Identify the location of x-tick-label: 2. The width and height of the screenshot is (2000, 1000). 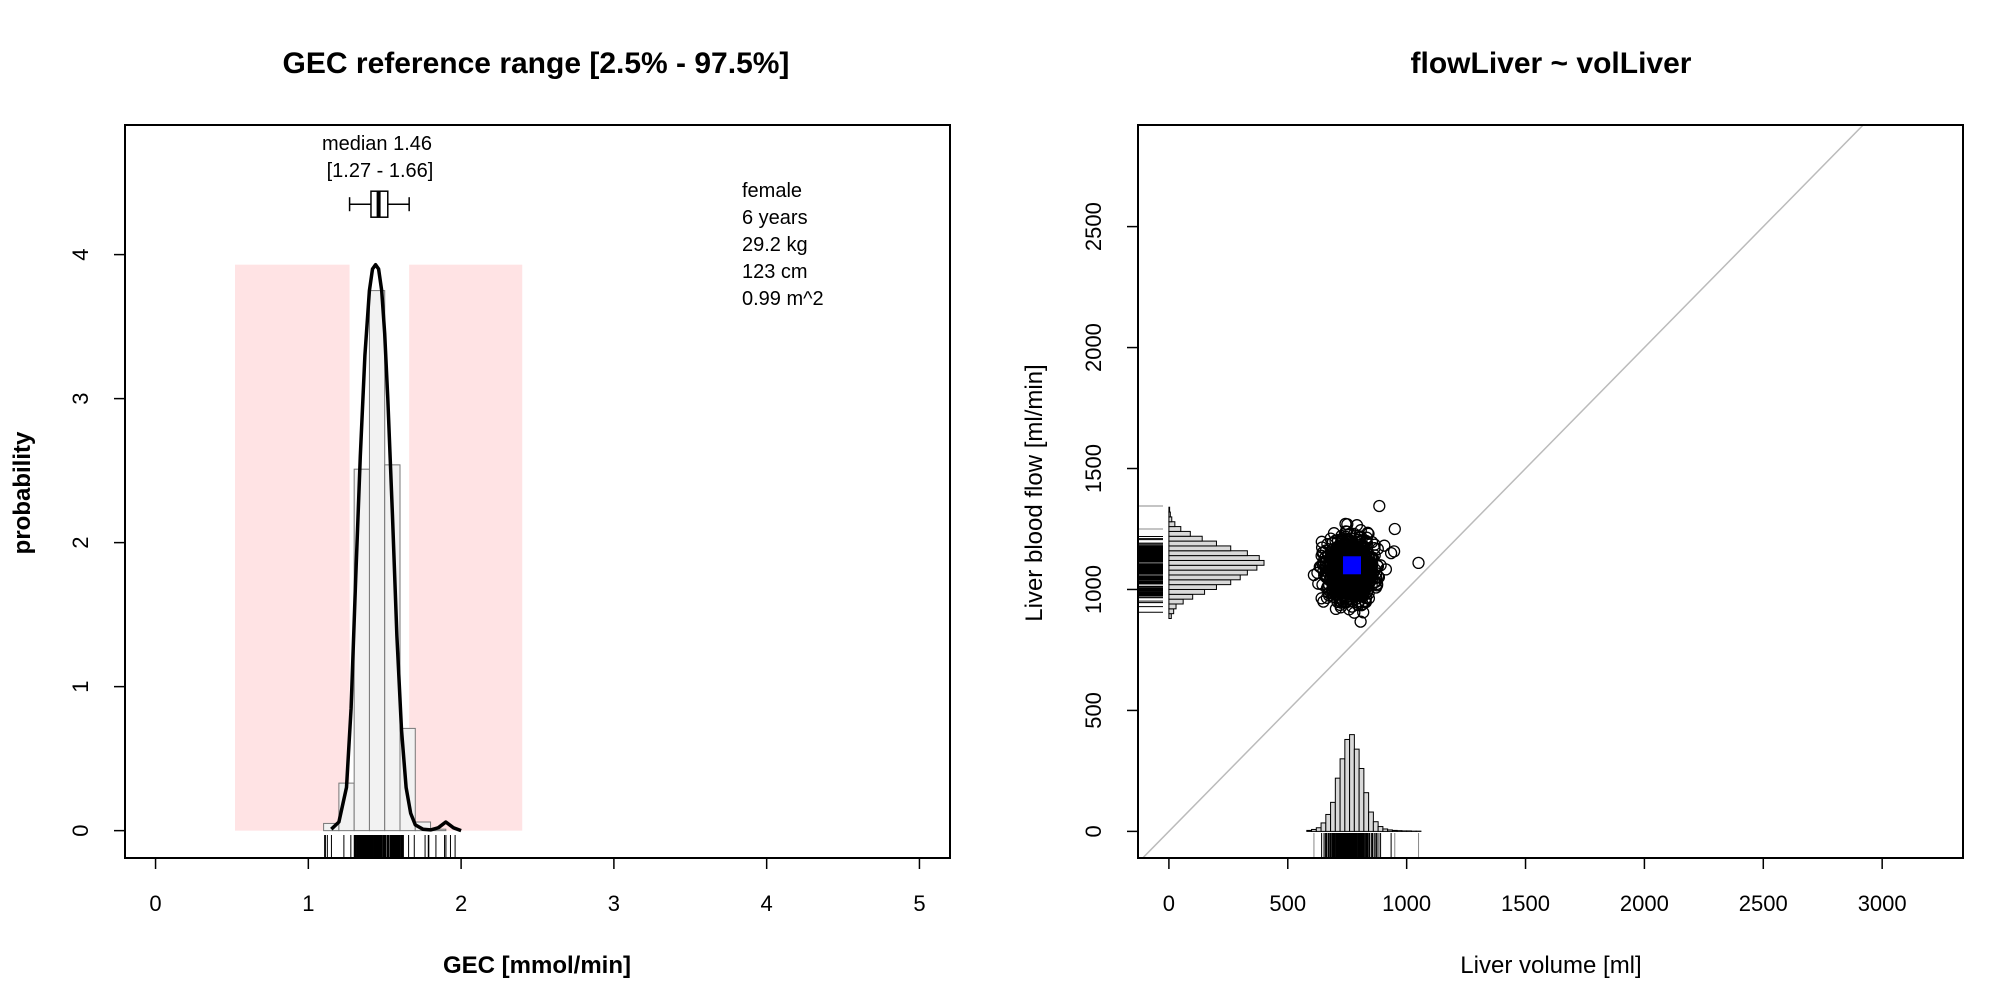
(461, 903).